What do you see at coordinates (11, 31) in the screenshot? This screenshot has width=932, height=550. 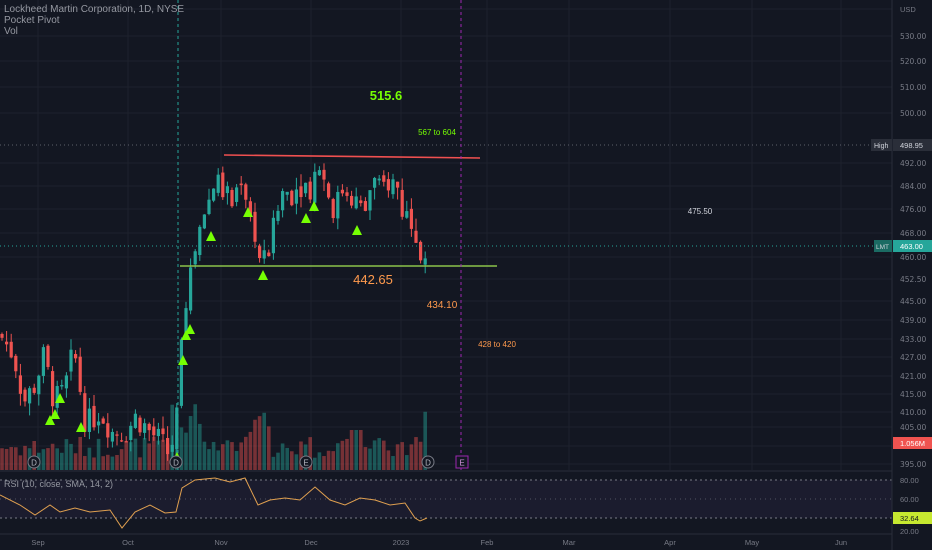 I see `indicator-vol: Vol` at bounding box center [11, 31].